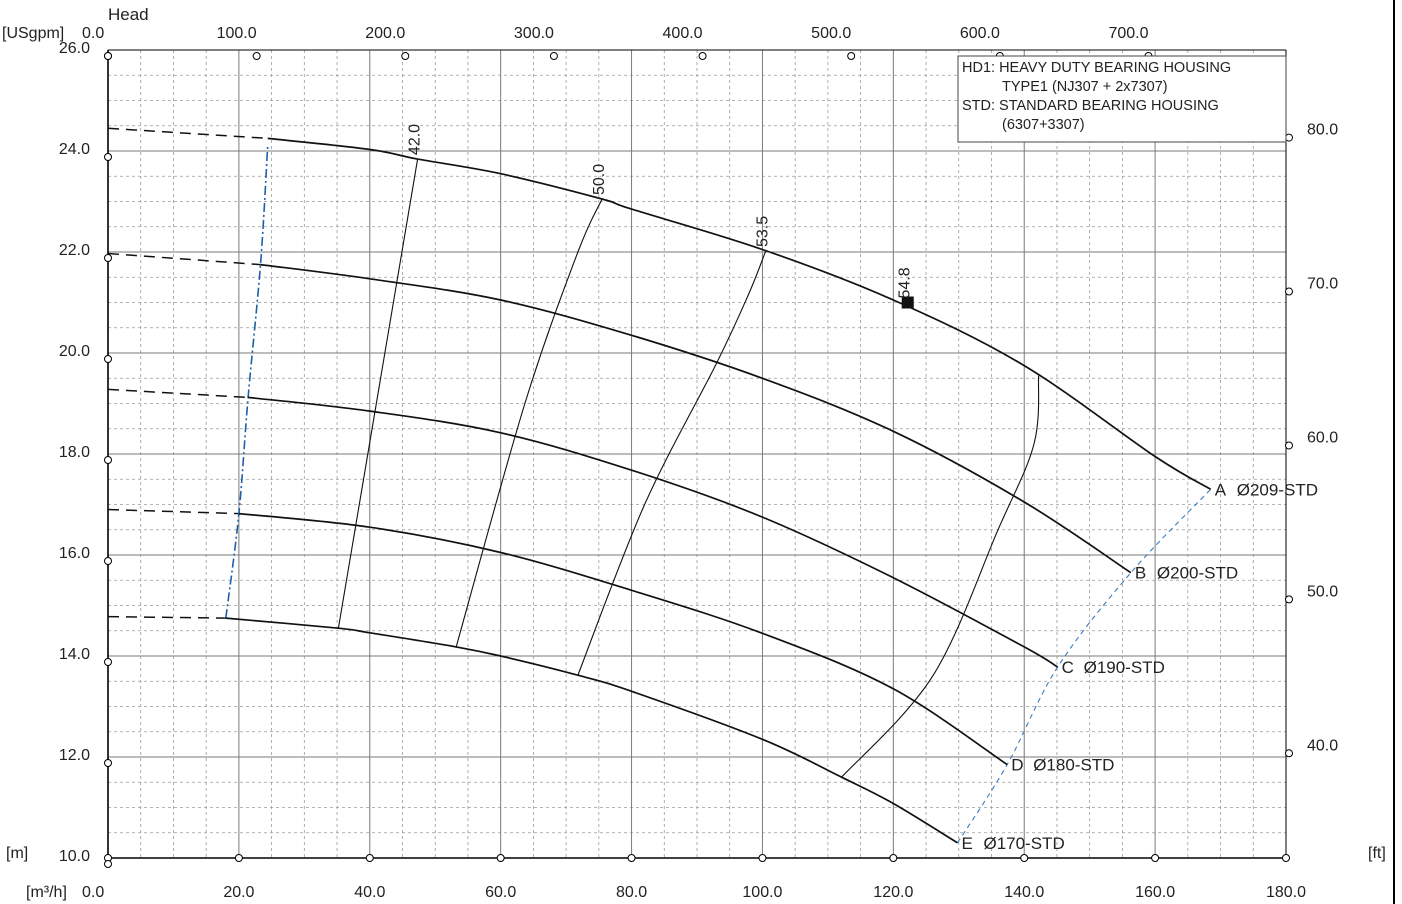 Image resolution: width=1402 pixels, height=904 pixels. Describe the element at coordinates (1286, 892) in the screenshot. I see `x-tick-label: 180.0` at that location.